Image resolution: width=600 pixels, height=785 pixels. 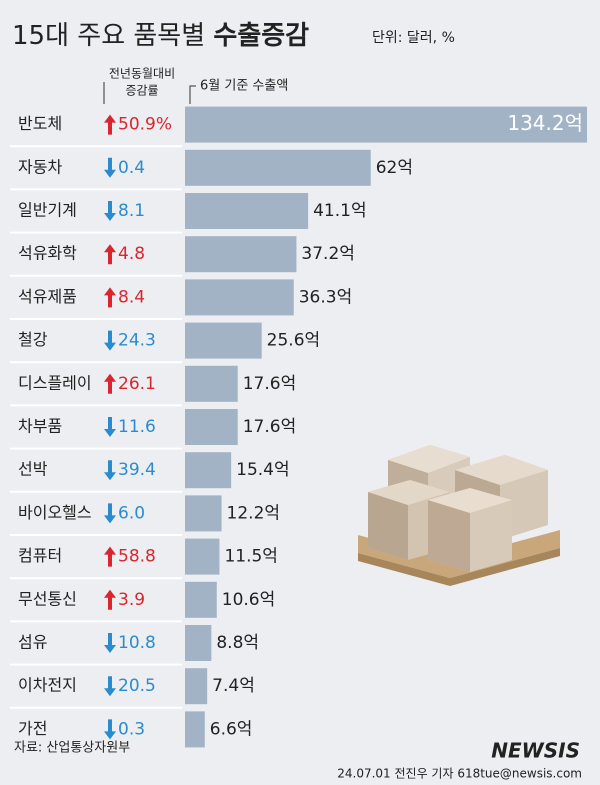 I want to click on category-label: 석유화학, so click(x=47, y=253).